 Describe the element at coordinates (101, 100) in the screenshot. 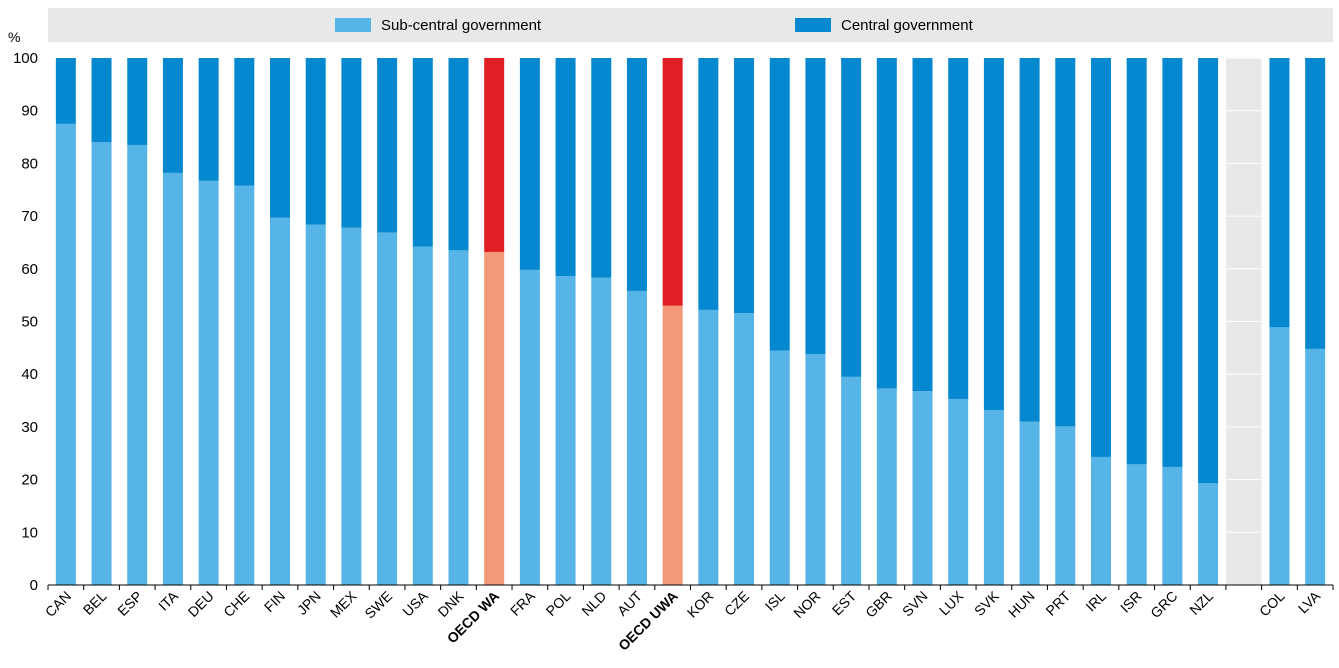

I see `bar-central-bel` at that location.